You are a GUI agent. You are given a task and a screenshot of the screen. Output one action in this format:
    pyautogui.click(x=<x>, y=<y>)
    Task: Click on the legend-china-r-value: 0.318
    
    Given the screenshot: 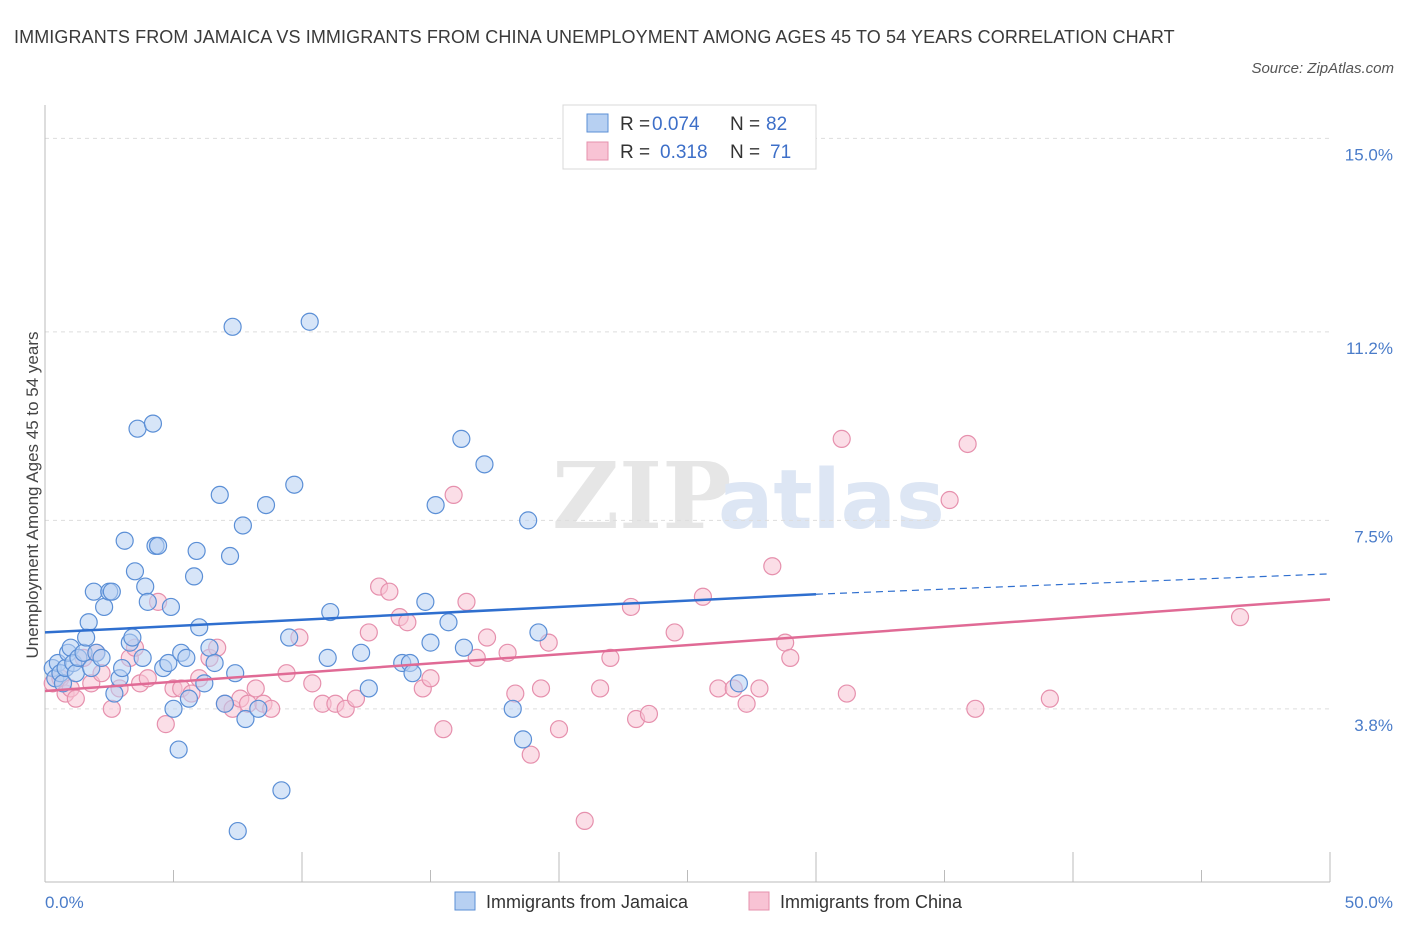 What is the action you would take?
    pyautogui.click(x=684, y=152)
    